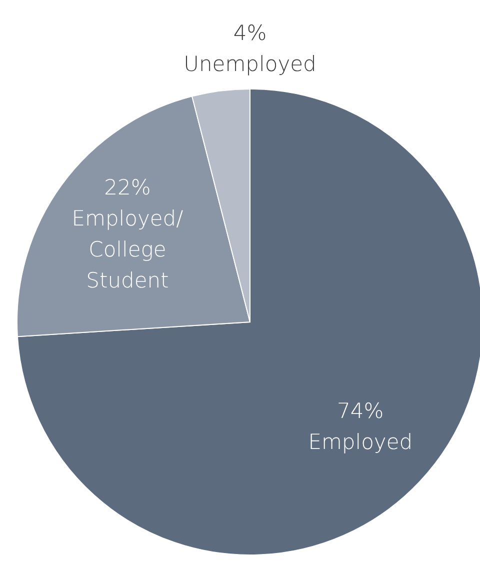 The image size is (480, 568). Describe the element at coordinates (127, 187) in the screenshot. I see `data-label: 22%` at that location.